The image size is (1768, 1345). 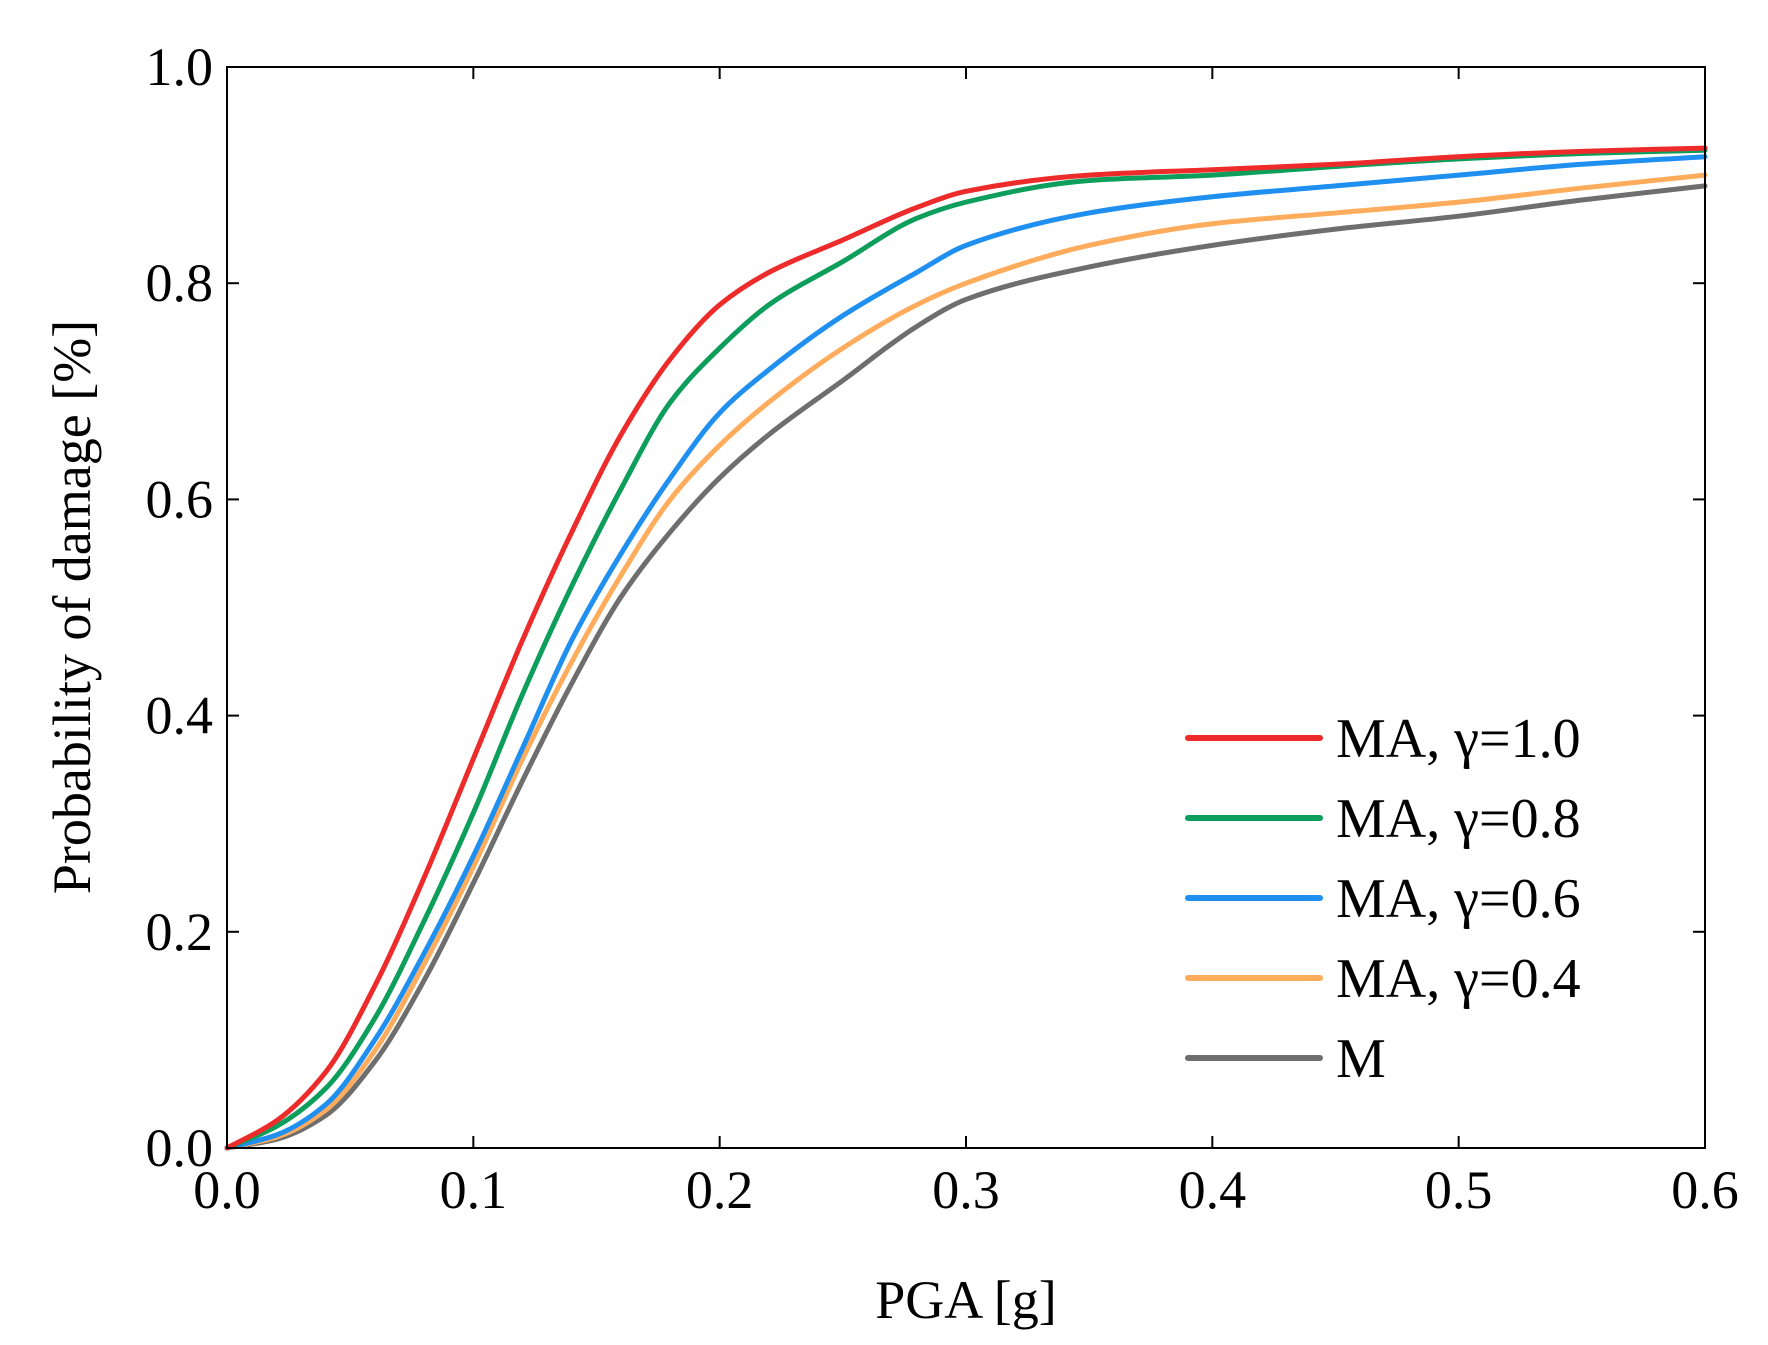 What do you see at coordinates (227, 1190) in the screenshot?
I see `x-tick-label: 0.0` at bounding box center [227, 1190].